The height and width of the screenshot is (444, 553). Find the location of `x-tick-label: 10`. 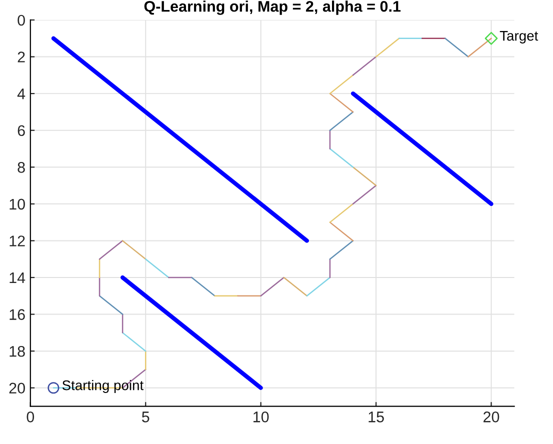

x-tick-label: 10 is located at coordinates (261, 417).